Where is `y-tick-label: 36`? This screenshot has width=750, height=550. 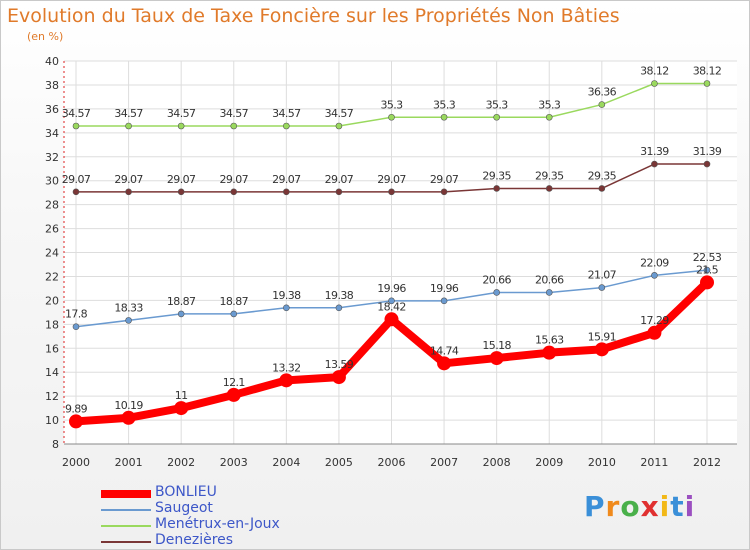 y-tick-label: 36 is located at coordinates (52, 109).